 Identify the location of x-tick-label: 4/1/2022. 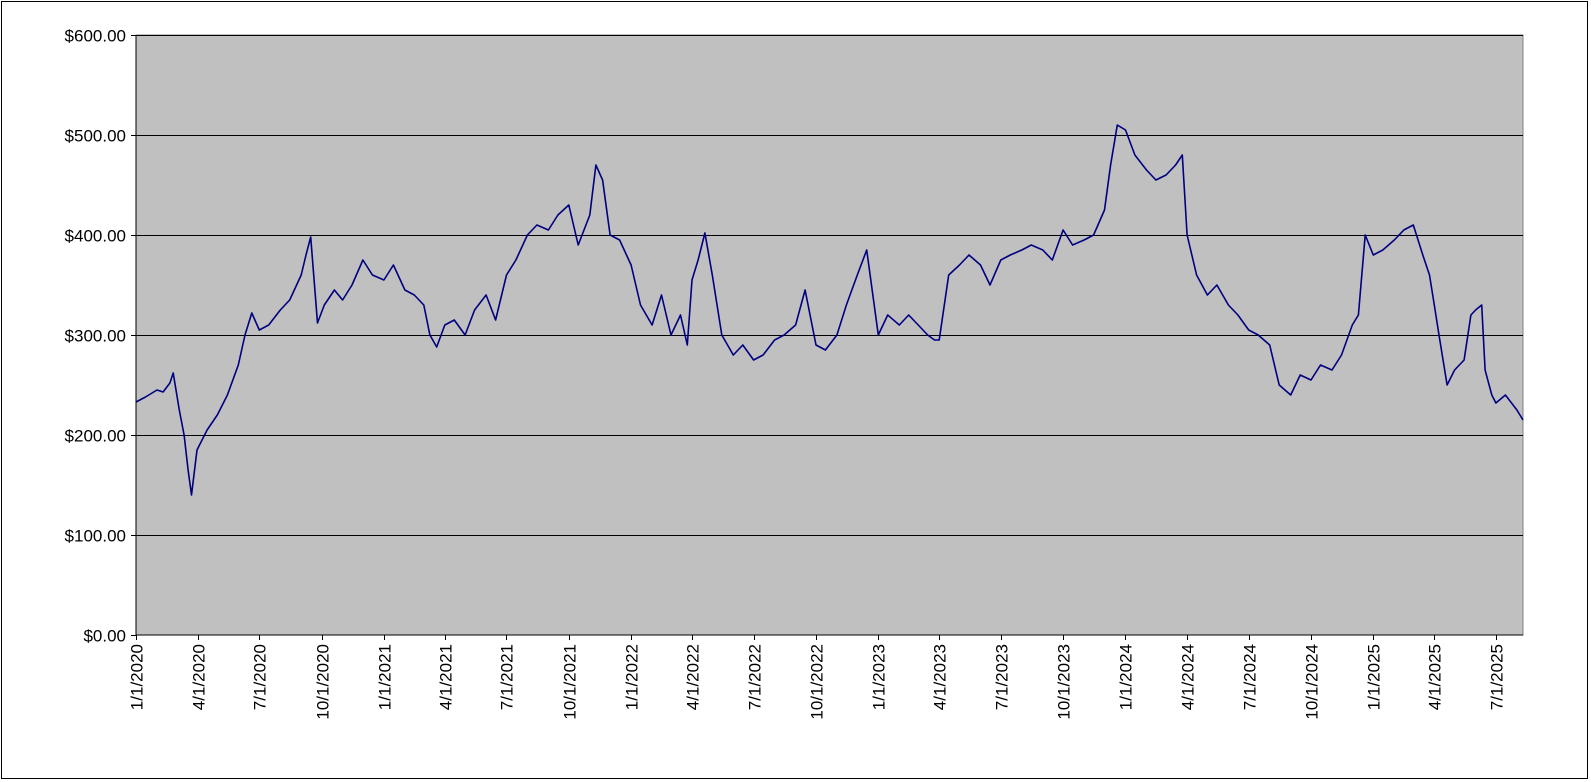
(693, 677).